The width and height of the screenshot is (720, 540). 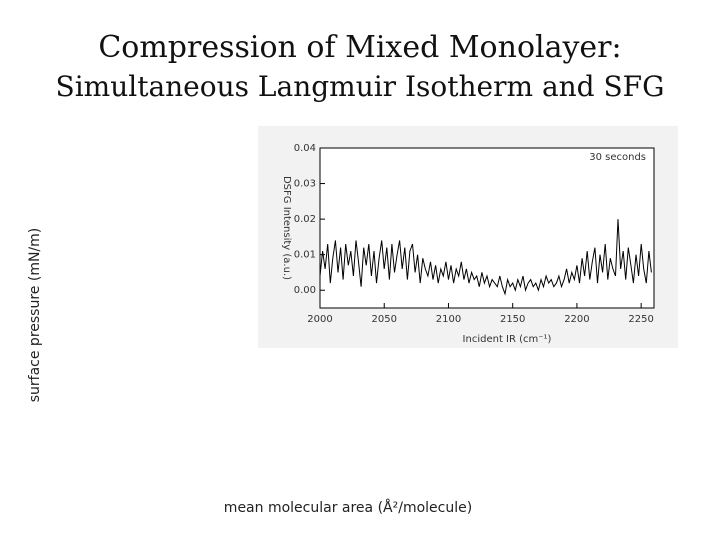 I want to click on y-tick-label: 0.04, so click(x=305, y=148).